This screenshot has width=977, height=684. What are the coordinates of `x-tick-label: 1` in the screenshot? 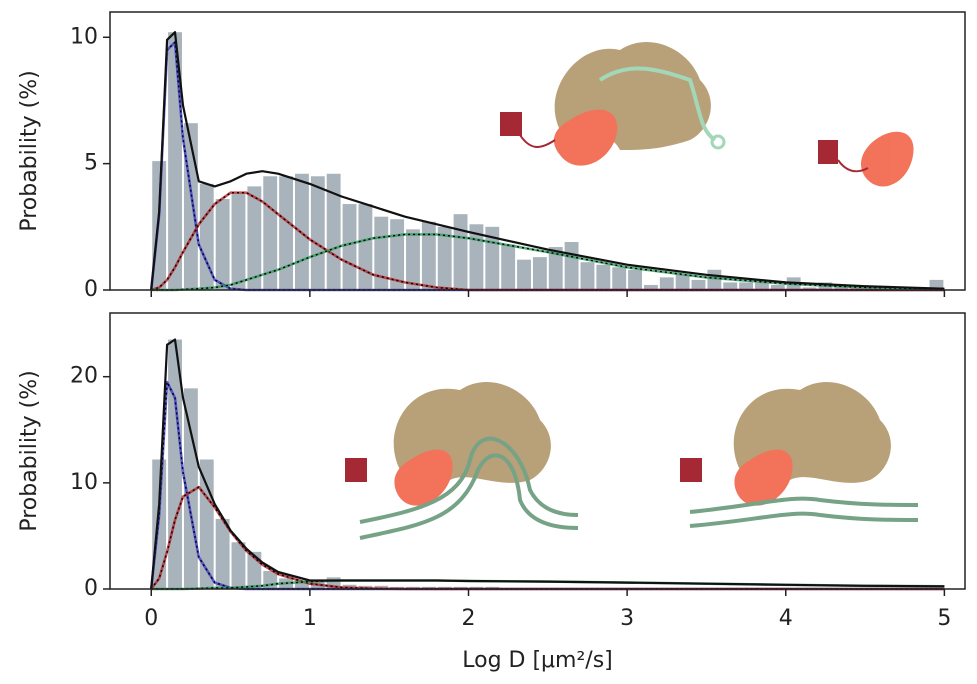 It's located at (310, 618).